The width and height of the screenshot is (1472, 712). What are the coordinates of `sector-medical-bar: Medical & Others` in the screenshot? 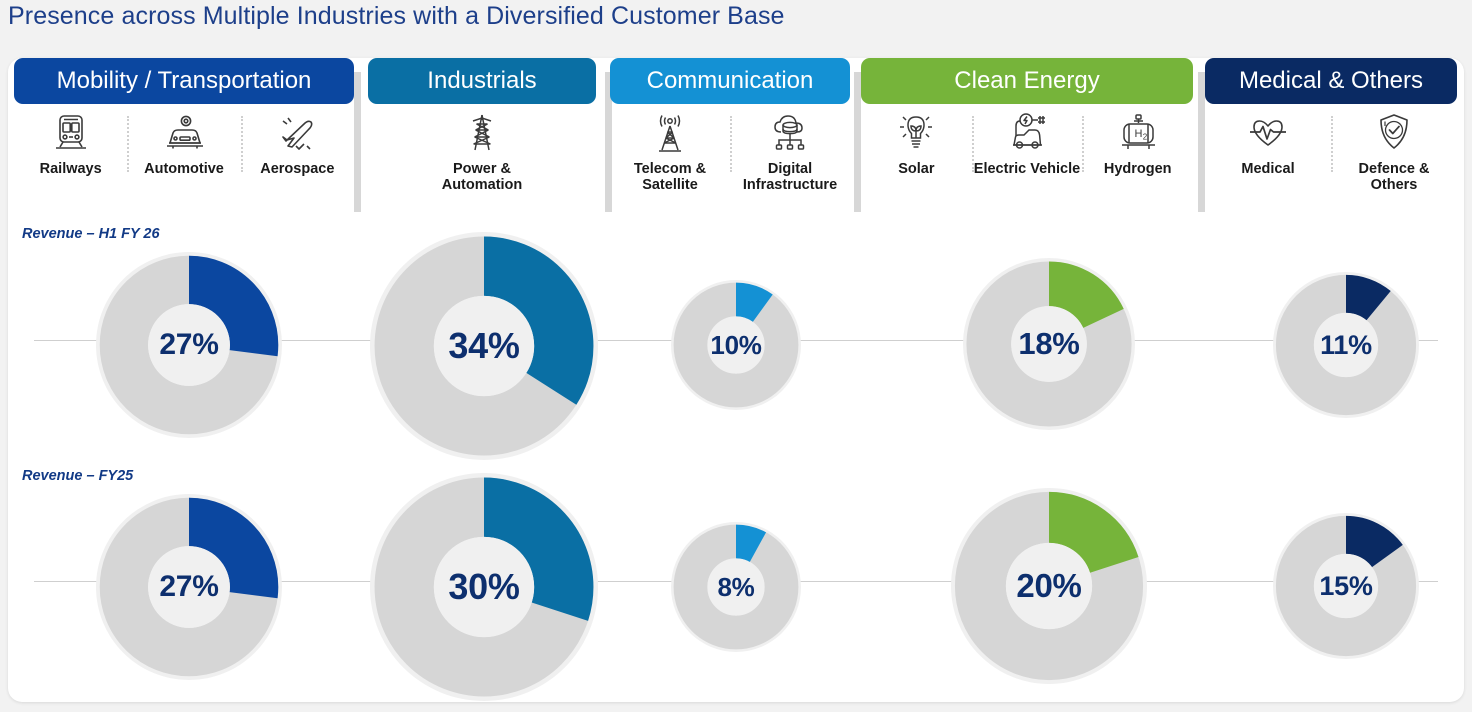 It's located at (1331, 81).